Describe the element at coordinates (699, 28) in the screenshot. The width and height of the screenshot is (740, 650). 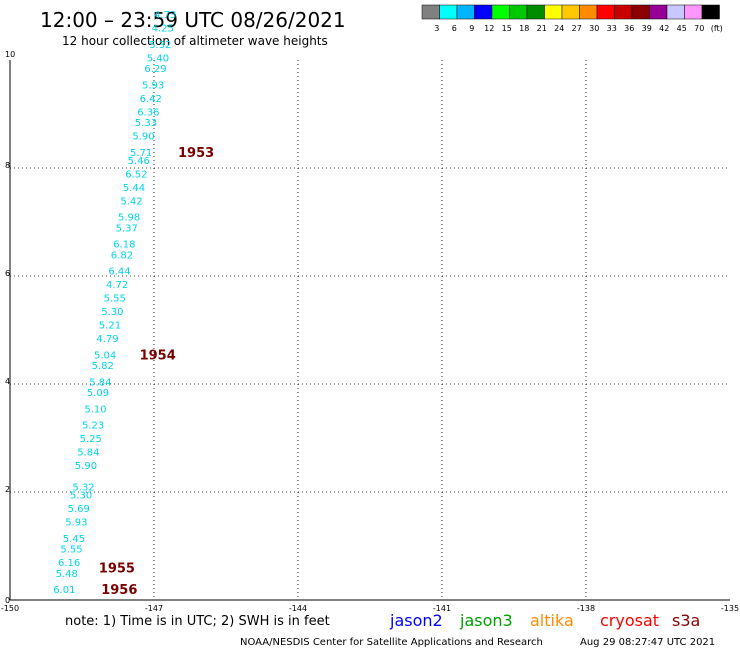
I see `color-scale-label: 70` at that location.